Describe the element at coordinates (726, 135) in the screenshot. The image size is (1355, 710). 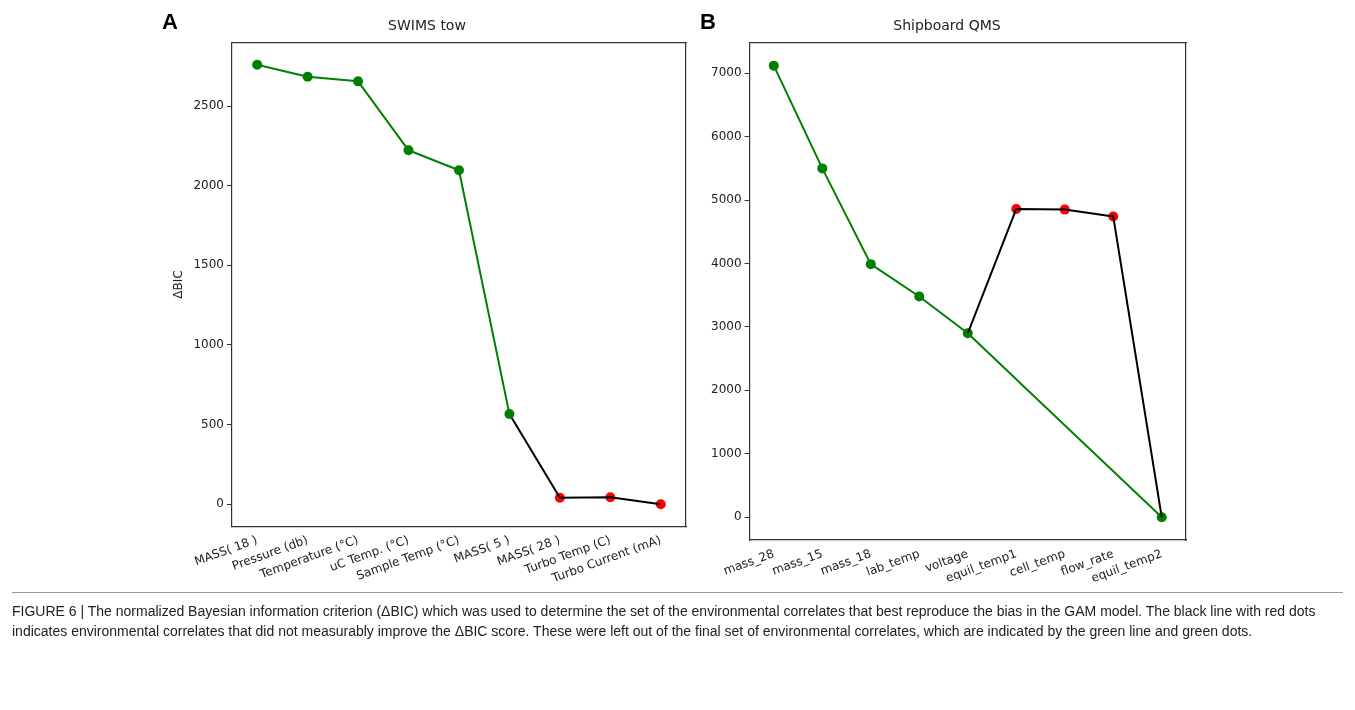
I see `y-tick-label: 6000` at that location.